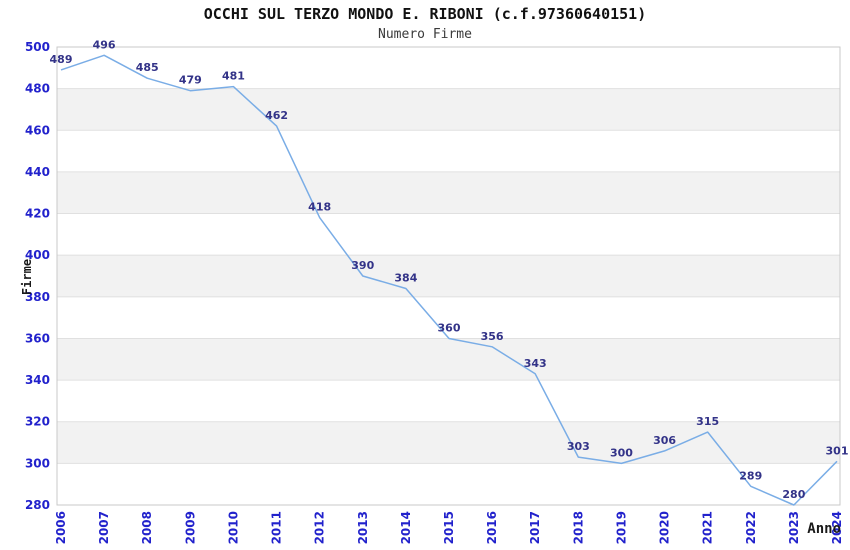 Image resolution: width=850 pixels, height=550 pixels. What do you see at coordinates (37, 505) in the screenshot?
I see `y-tick-label: 280` at bounding box center [37, 505].